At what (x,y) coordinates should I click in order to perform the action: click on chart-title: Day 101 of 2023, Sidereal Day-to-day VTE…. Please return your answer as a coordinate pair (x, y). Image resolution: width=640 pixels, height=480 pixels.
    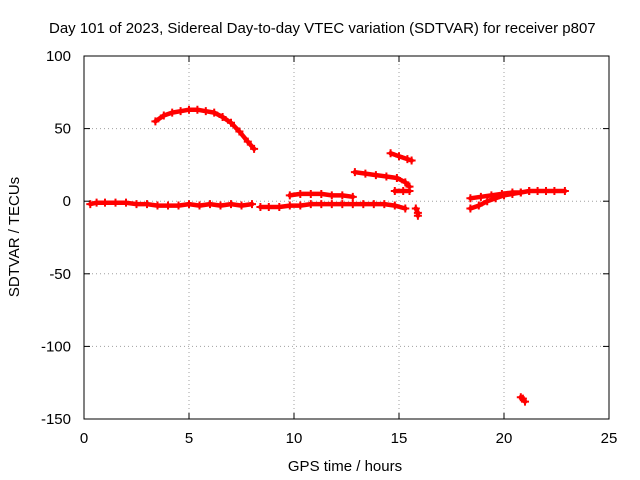
    Looking at the image, I should click on (322, 28).